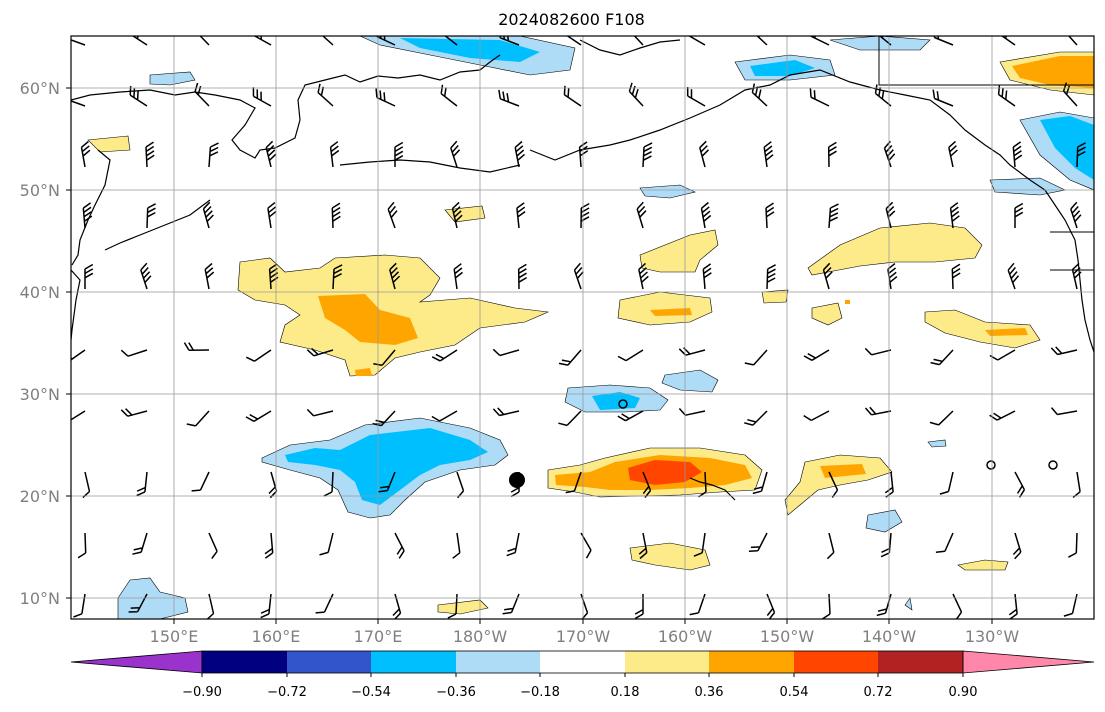  Describe the element at coordinates (430, 166) in the screenshot. I see `aleutian-islands` at that location.